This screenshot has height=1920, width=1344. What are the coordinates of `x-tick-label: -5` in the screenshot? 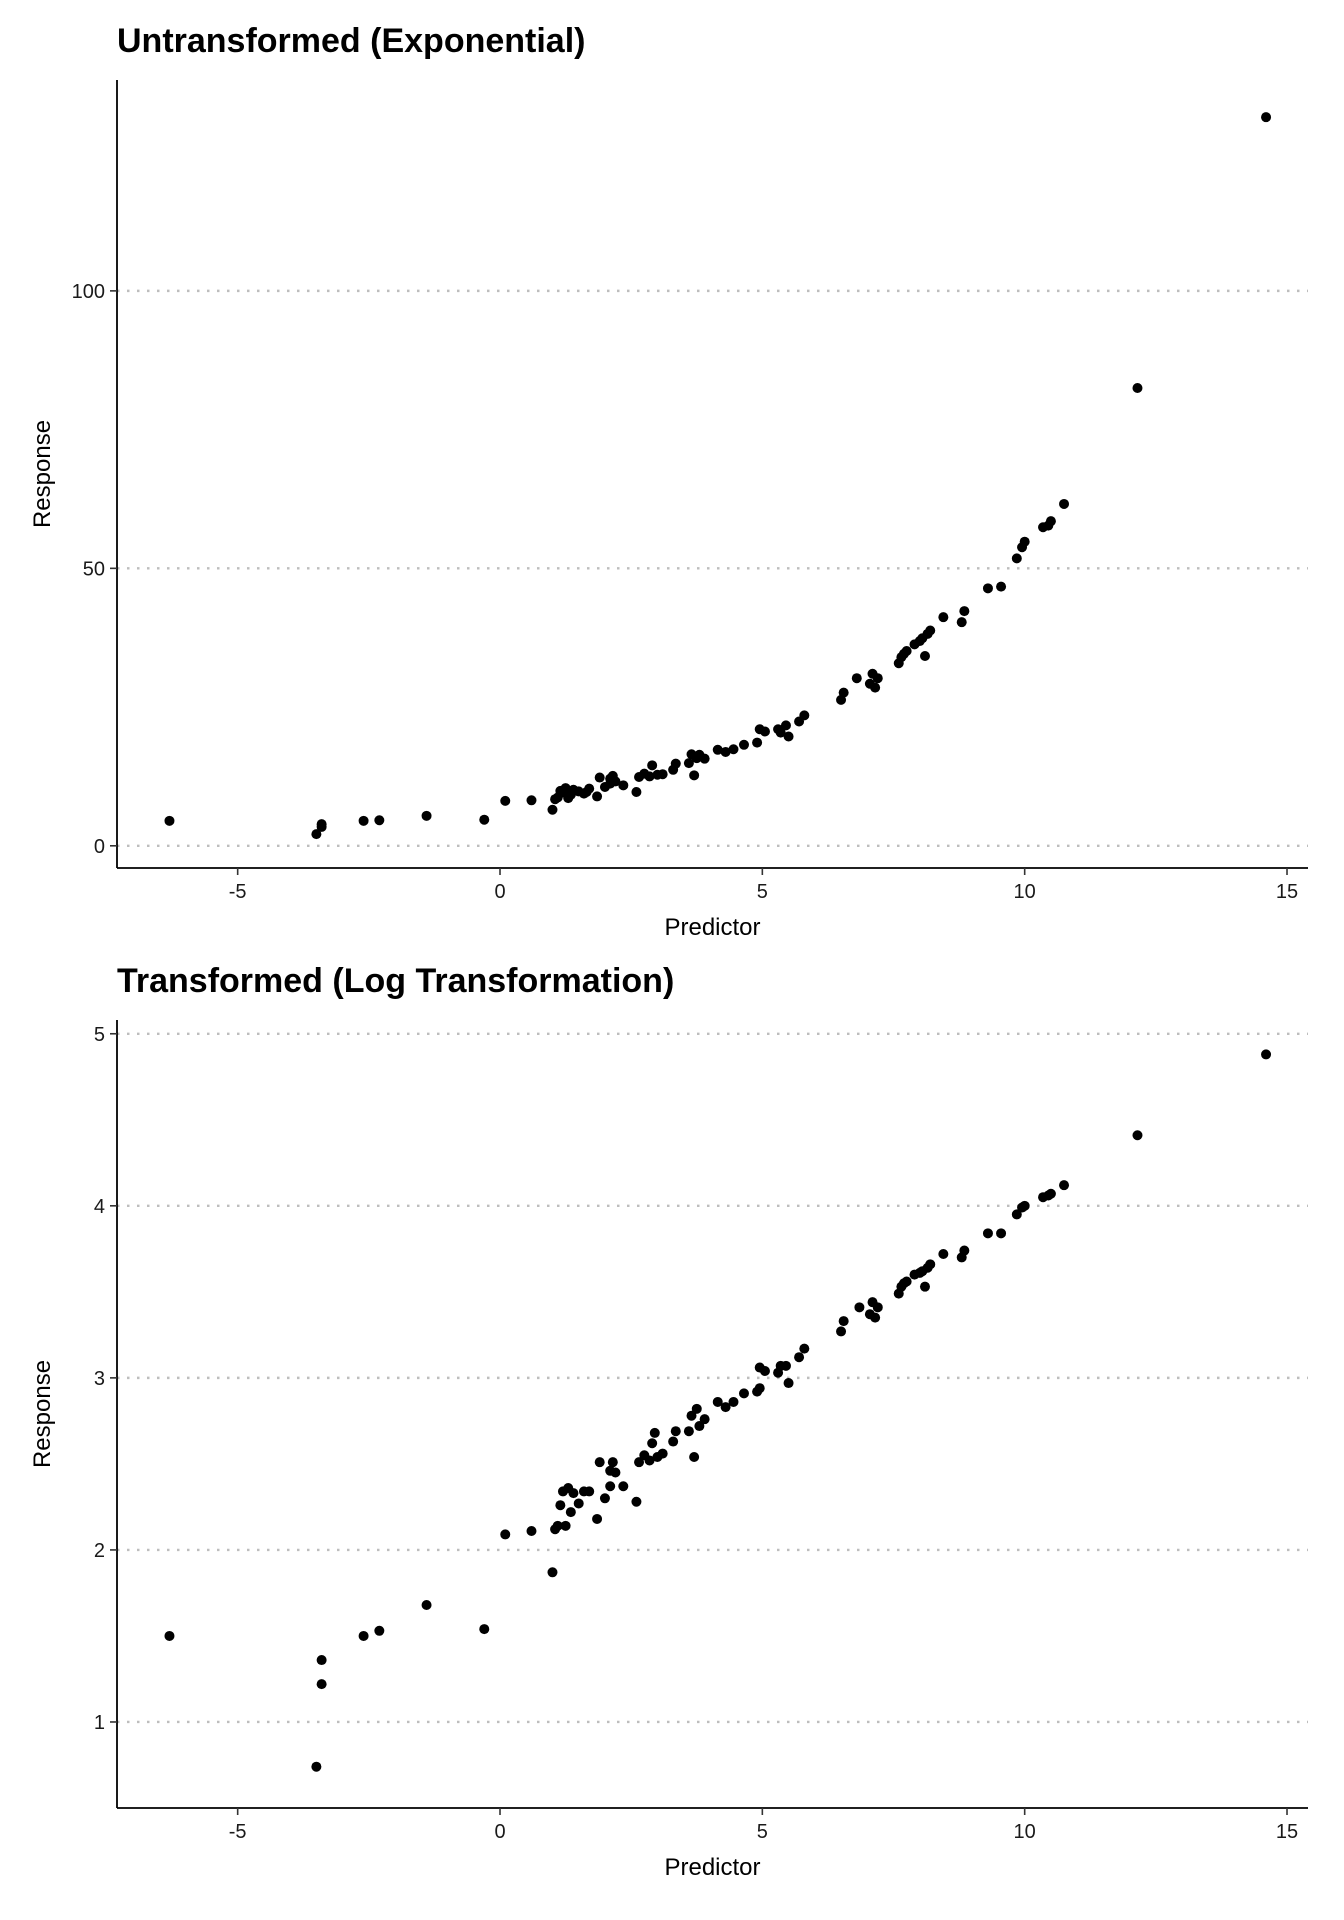 It's located at (238, 892).